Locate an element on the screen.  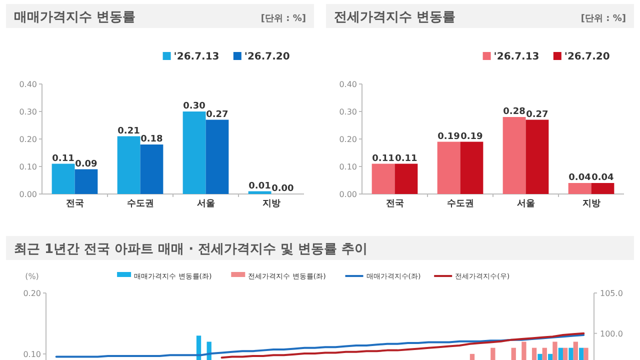
y-axis-title: (%) is located at coordinates (32, 276).